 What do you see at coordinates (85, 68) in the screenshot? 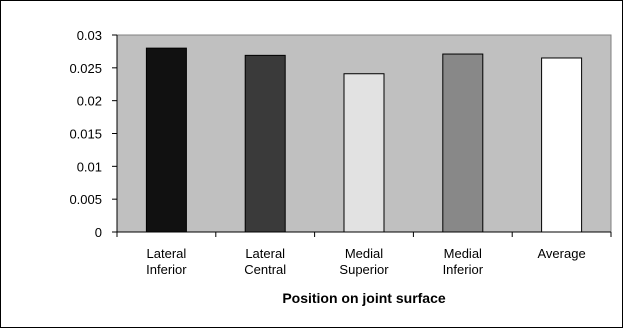
I see `y-tick-label: 0.025` at bounding box center [85, 68].